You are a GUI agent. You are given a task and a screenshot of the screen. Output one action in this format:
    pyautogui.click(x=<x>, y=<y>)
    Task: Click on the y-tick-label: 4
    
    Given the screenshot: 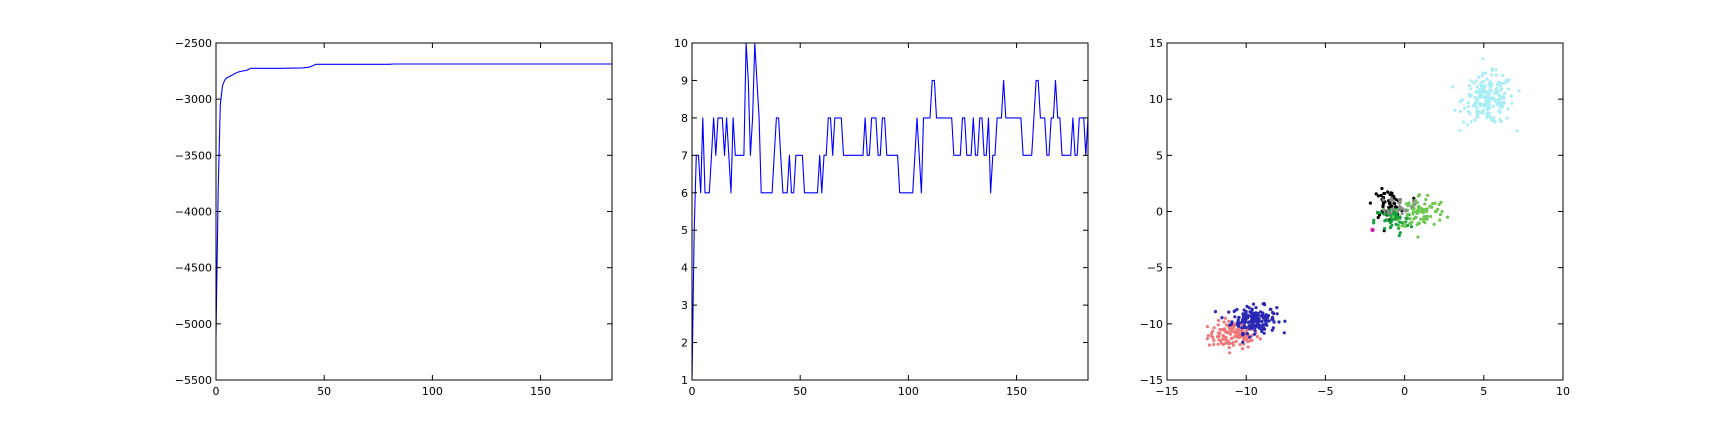 What is the action you would take?
    pyautogui.click(x=684, y=268)
    